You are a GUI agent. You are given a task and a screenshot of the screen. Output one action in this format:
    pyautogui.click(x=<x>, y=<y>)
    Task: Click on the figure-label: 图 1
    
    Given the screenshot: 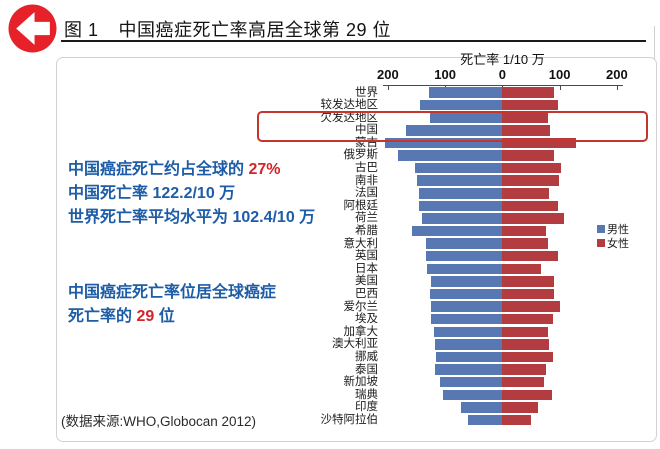 What is the action you would take?
    pyautogui.click(x=81, y=30)
    